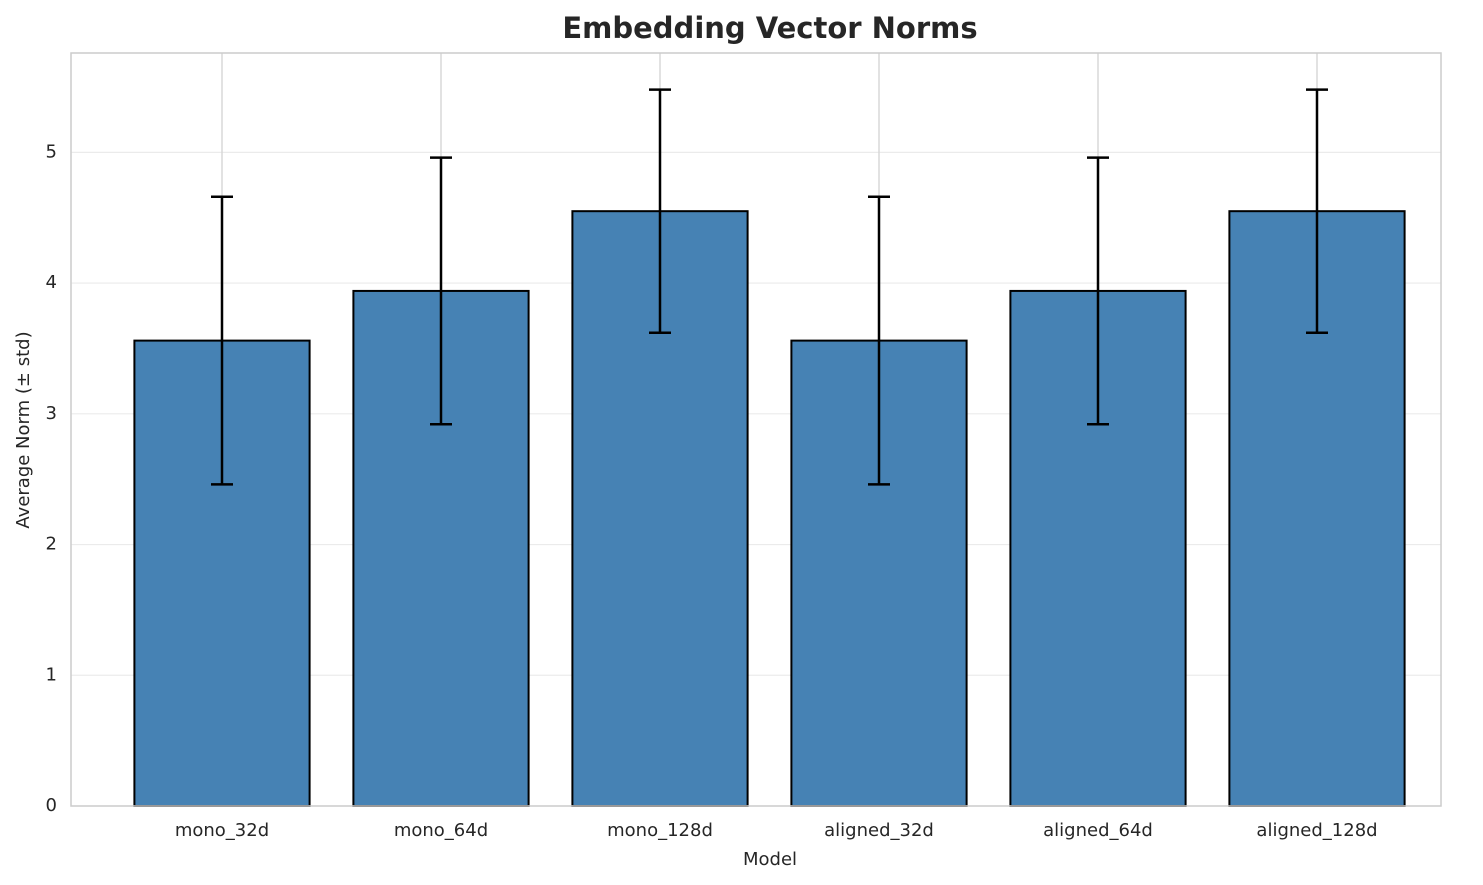  I want to click on y-tick-label: 3, so click(51, 413).